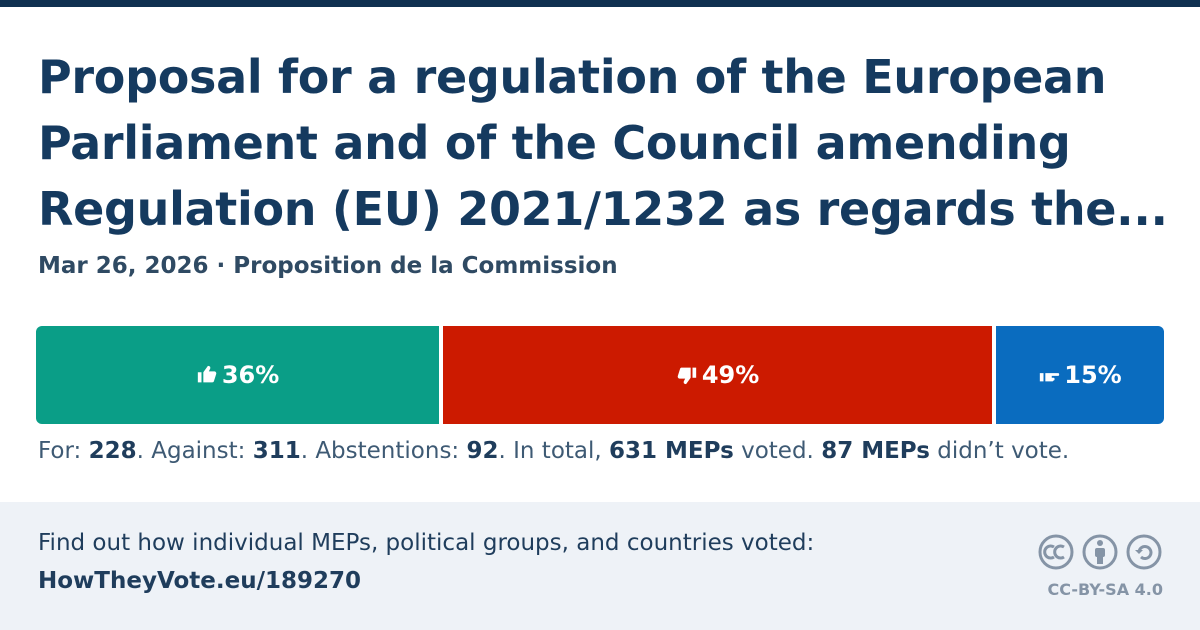  I want to click on summary-part: . In total,, so click(554, 451).